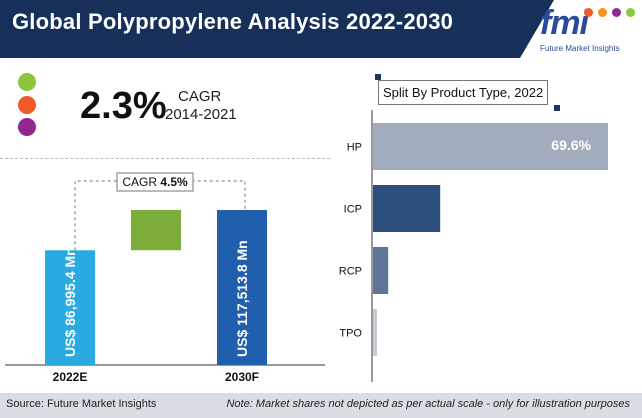 This screenshot has height=418, width=642. What do you see at coordinates (564, 23) in the screenshot?
I see `logo-text: fmi` at bounding box center [564, 23].